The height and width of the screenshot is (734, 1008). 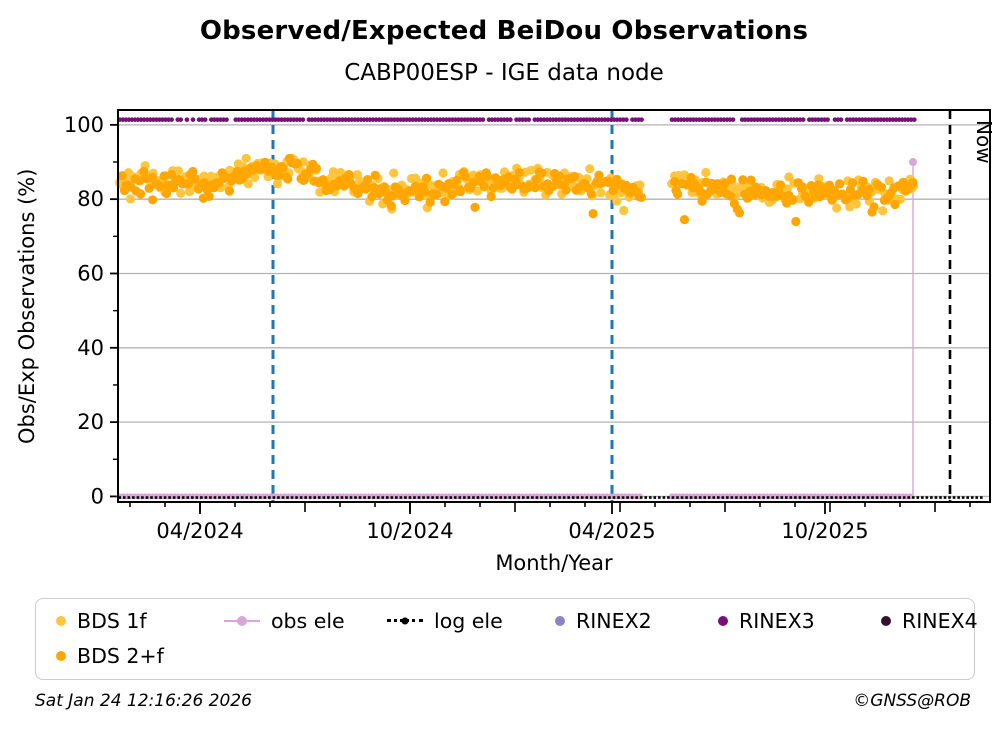 What do you see at coordinates (143, 701) in the screenshot?
I see `timestamp: Sat Jan 24 12:16:26 2026` at bounding box center [143, 701].